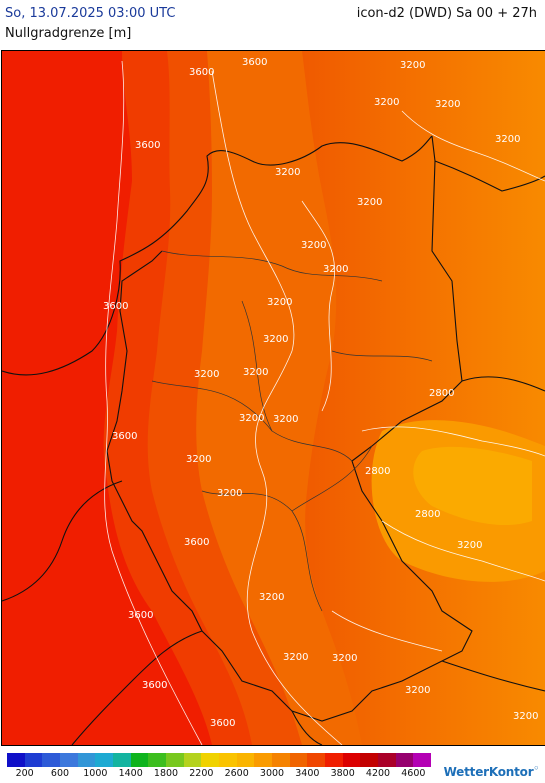 This screenshot has width=545, height=783. I want to click on legend-tick-label: 3000, so click(272, 773).